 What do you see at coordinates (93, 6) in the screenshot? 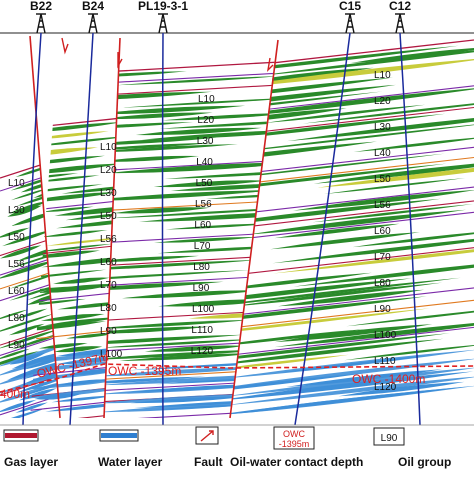
I see `well-name-b24: B24` at bounding box center [93, 6].